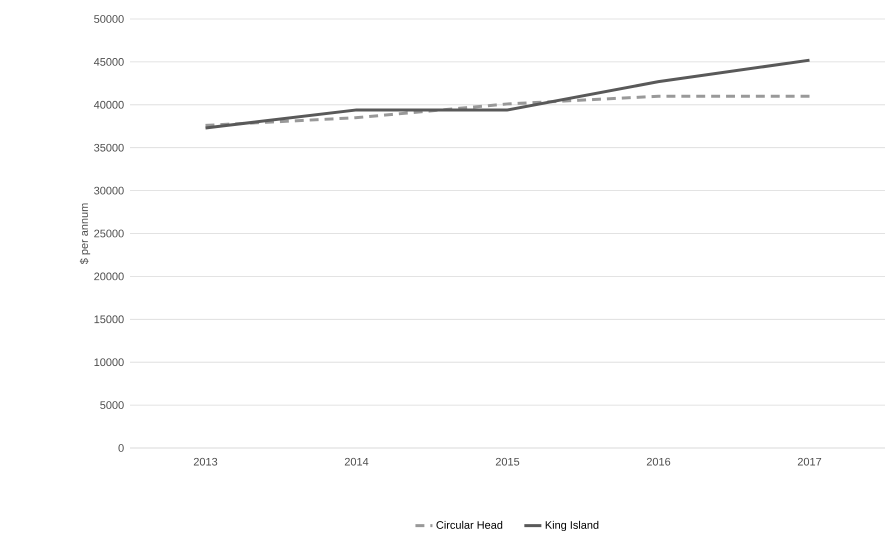 This screenshot has height=540, width=892. Describe the element at coordinates (206, 462) in the screenshot. I see `x-tick-label: 2013` at that location.